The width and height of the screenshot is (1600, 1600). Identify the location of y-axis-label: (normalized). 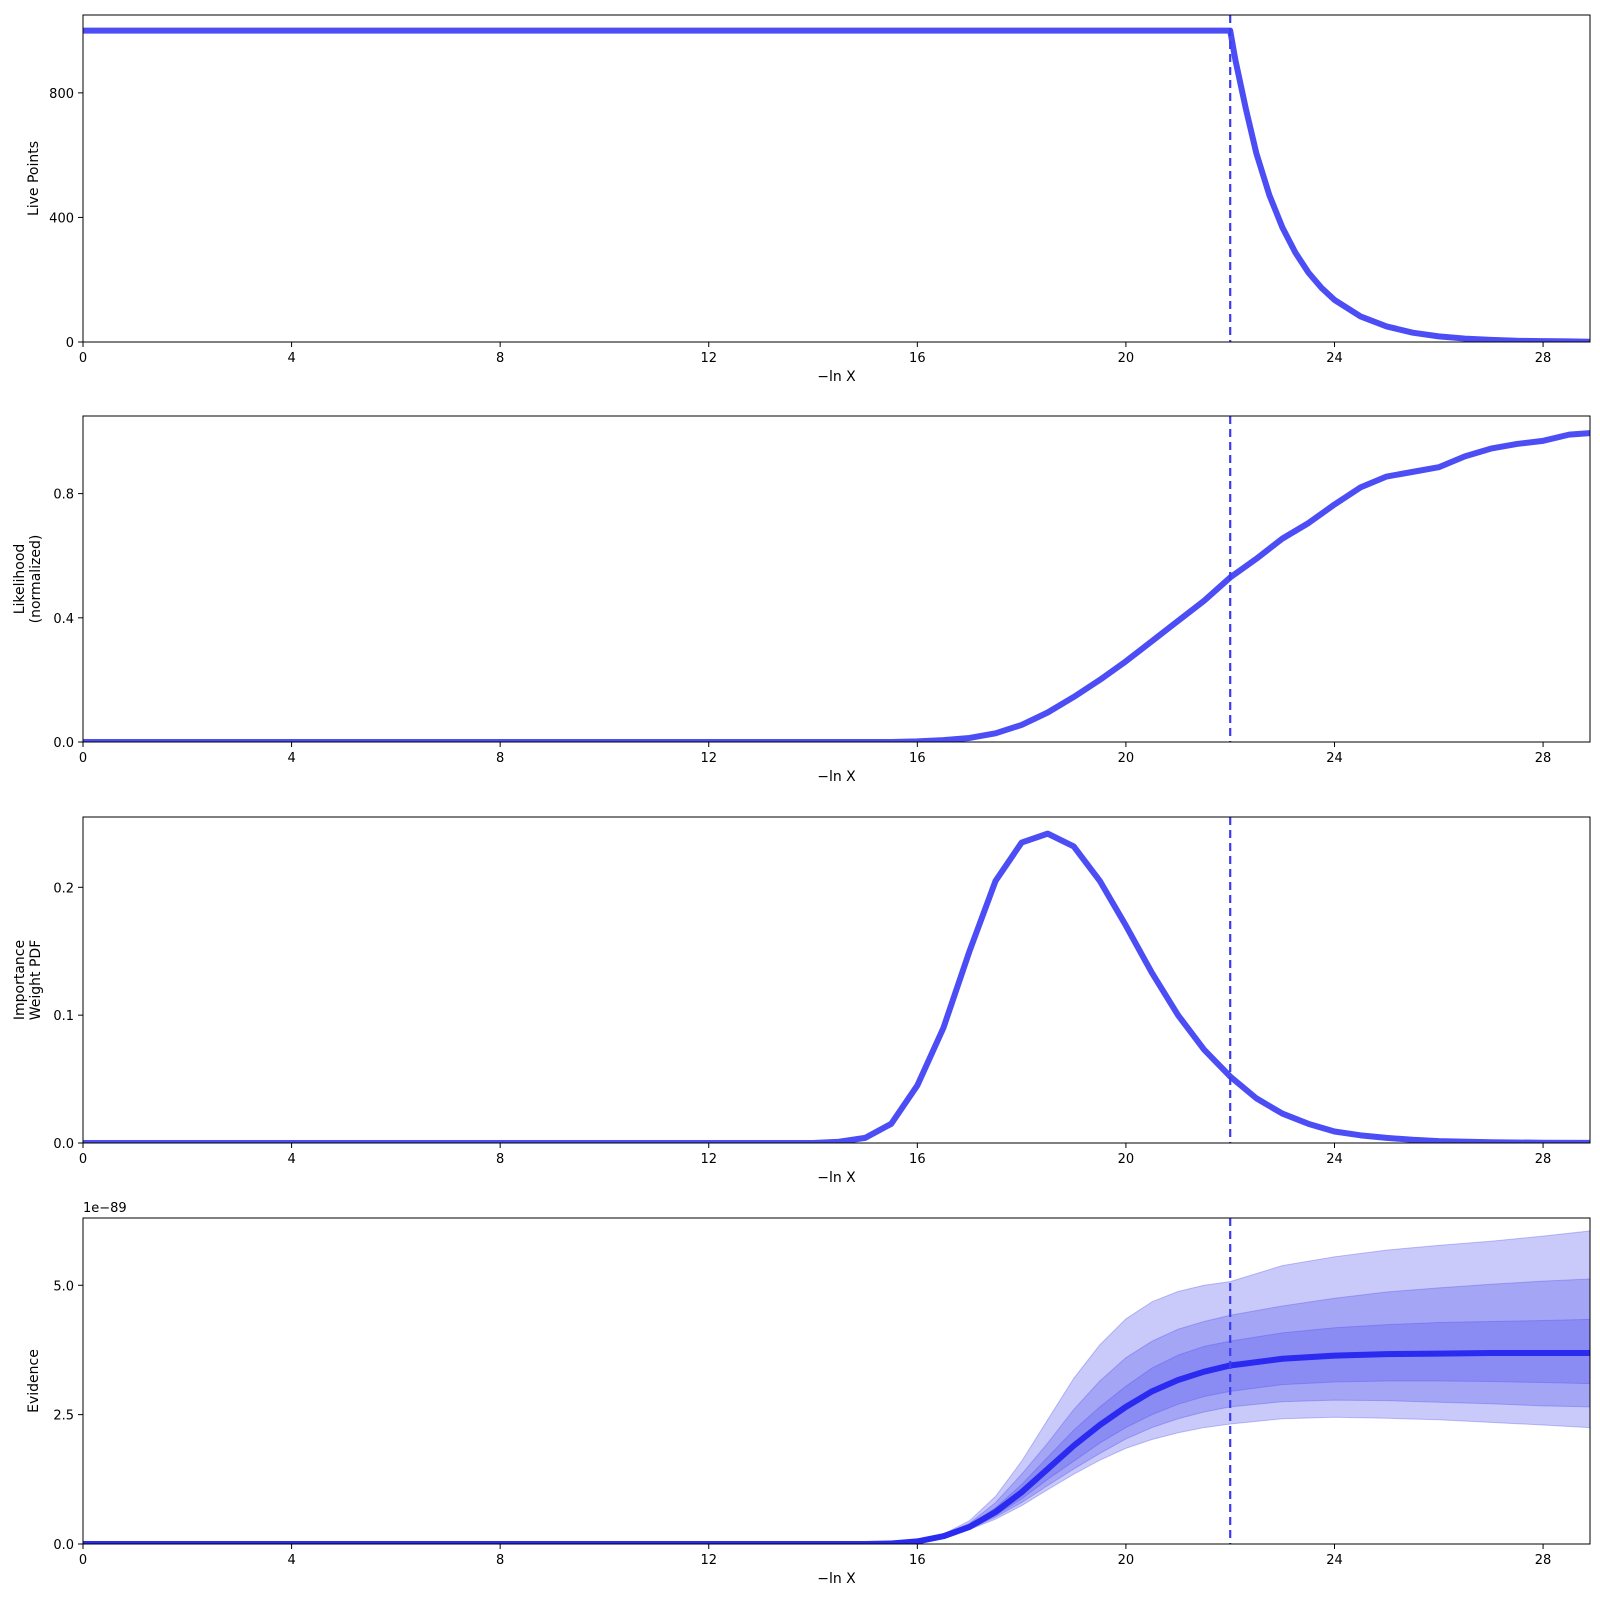
(36, 579).